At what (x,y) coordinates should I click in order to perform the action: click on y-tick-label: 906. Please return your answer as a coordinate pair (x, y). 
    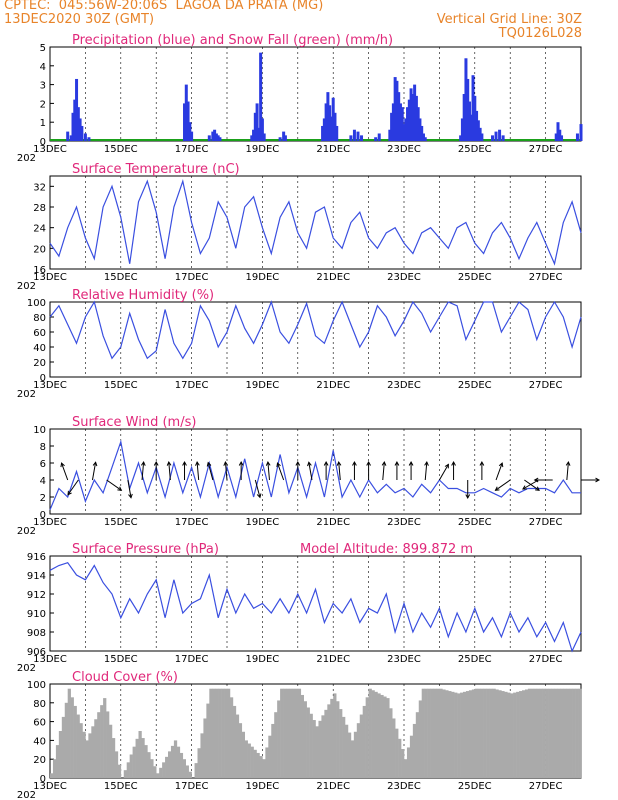
    Looking at the image, I should click on (36, 652).